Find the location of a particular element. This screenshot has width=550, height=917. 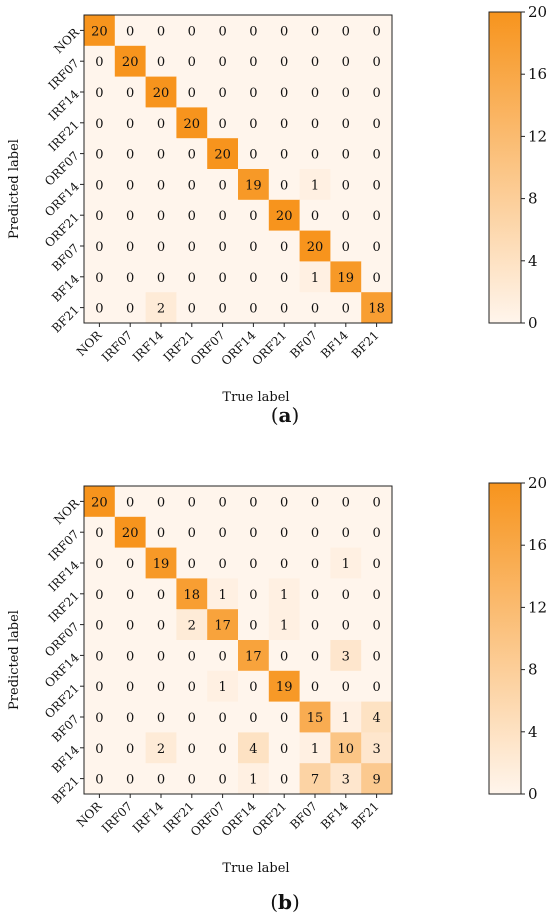

y-axis-title: Predicted label is located at coordinates (14, 189).